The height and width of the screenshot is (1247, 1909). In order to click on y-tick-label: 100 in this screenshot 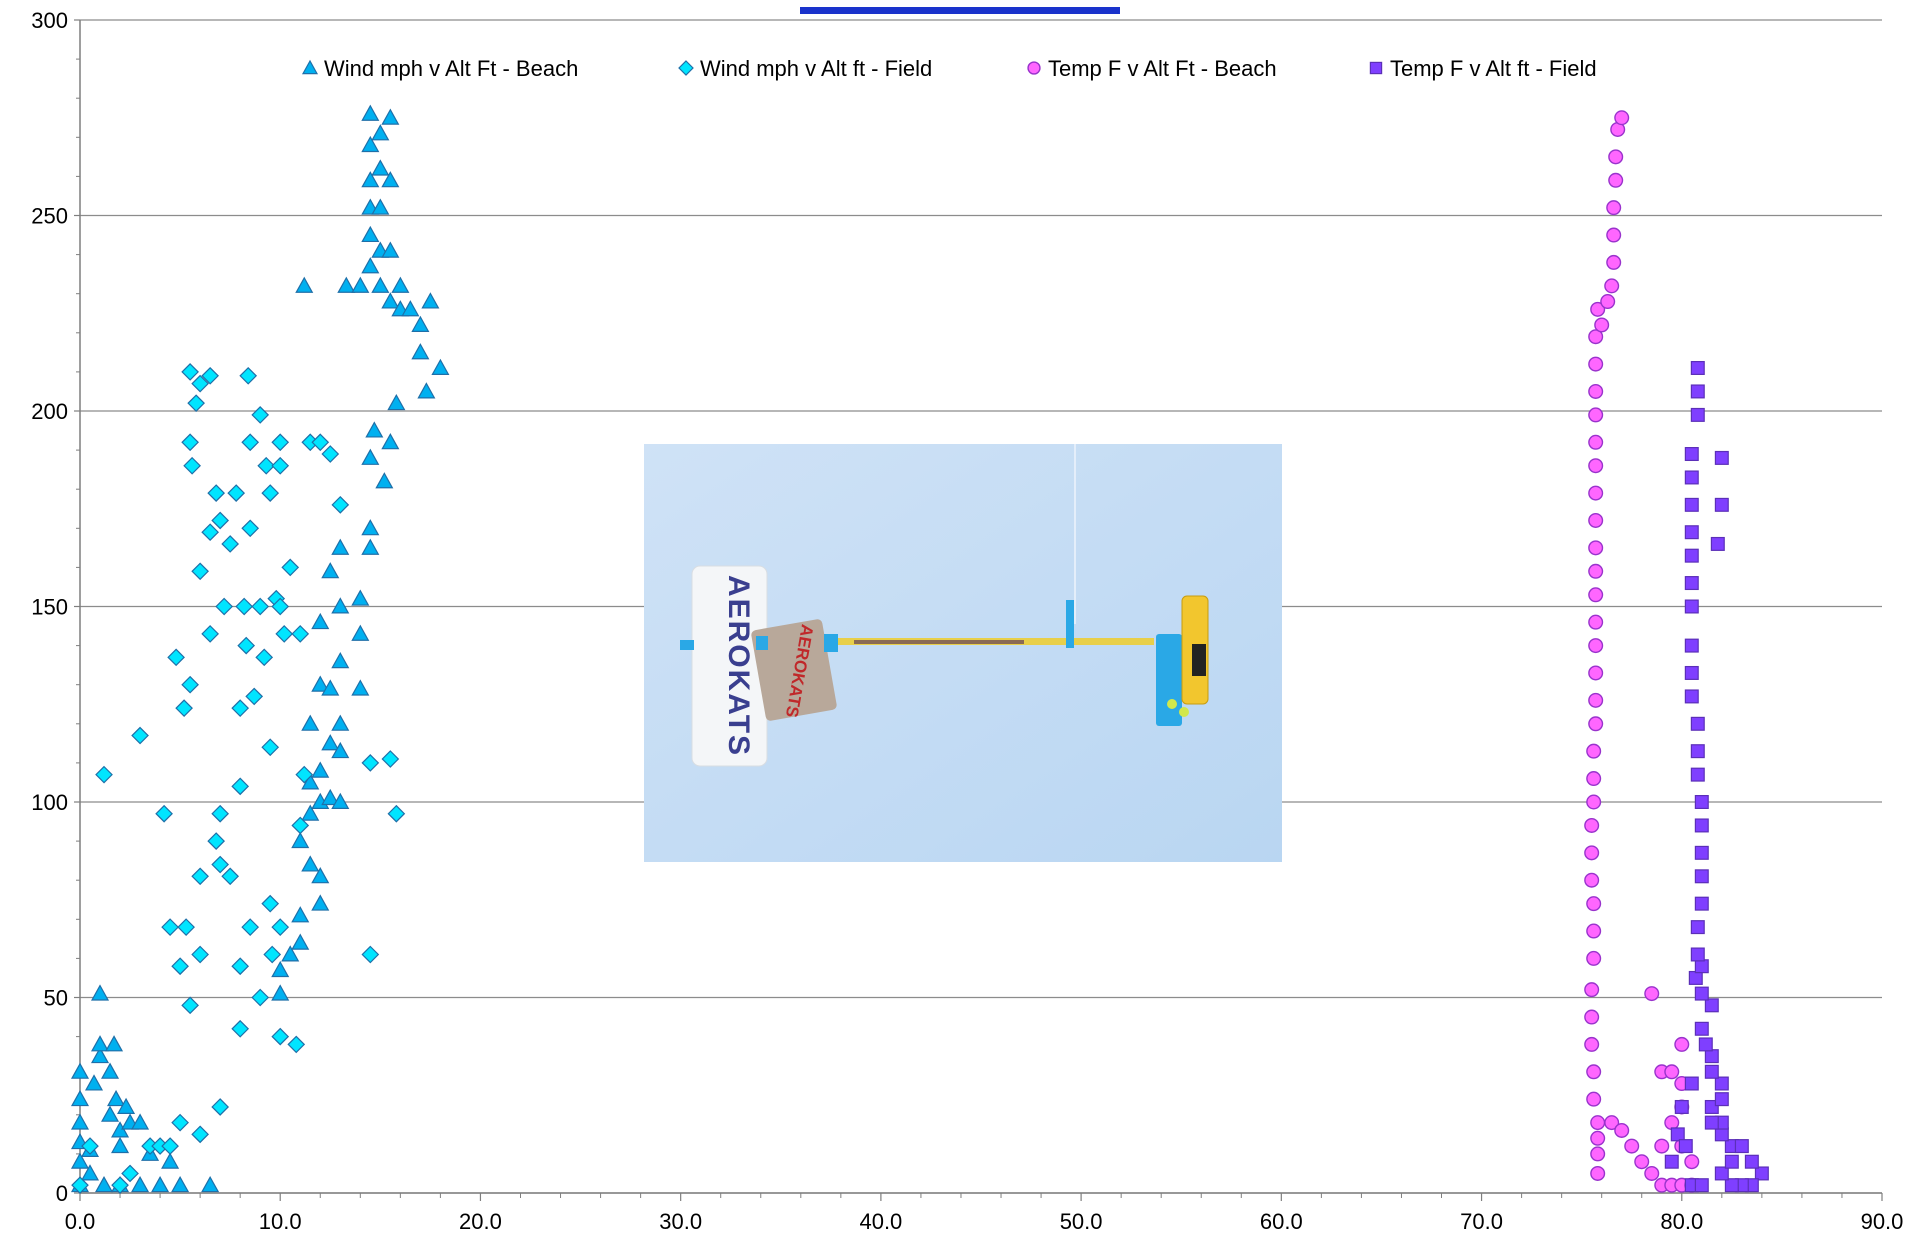, I will do `click(49, 802)`.